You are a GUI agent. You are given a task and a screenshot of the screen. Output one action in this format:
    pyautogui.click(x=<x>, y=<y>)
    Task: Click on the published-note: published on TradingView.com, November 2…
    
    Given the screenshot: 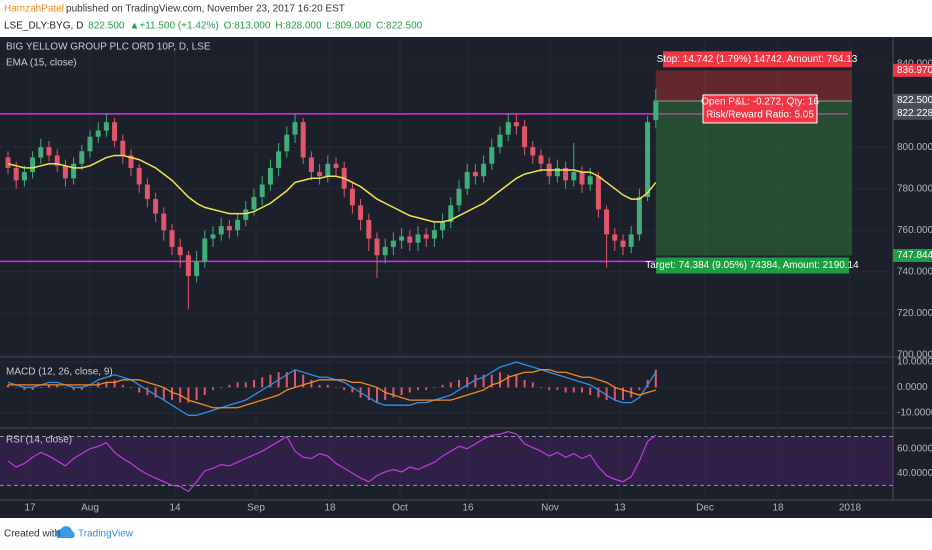 What is the action you would take?
    pyautogui.click(x=205, y=9)
    